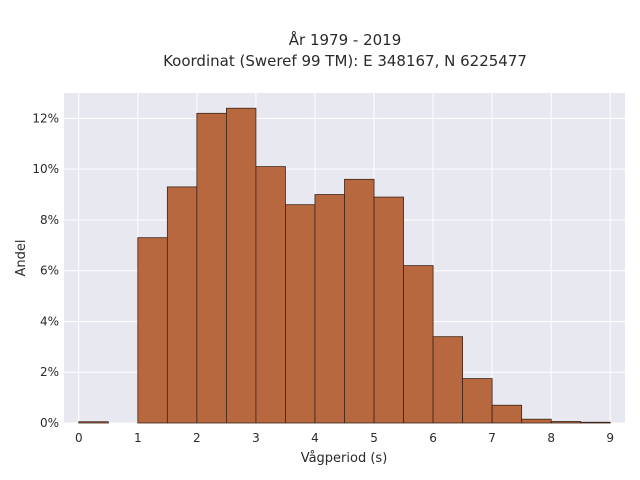  I want to click on y-axis-ticks: 0% 2% 4% 6% 8% 10% 12%, so click(45, 270).